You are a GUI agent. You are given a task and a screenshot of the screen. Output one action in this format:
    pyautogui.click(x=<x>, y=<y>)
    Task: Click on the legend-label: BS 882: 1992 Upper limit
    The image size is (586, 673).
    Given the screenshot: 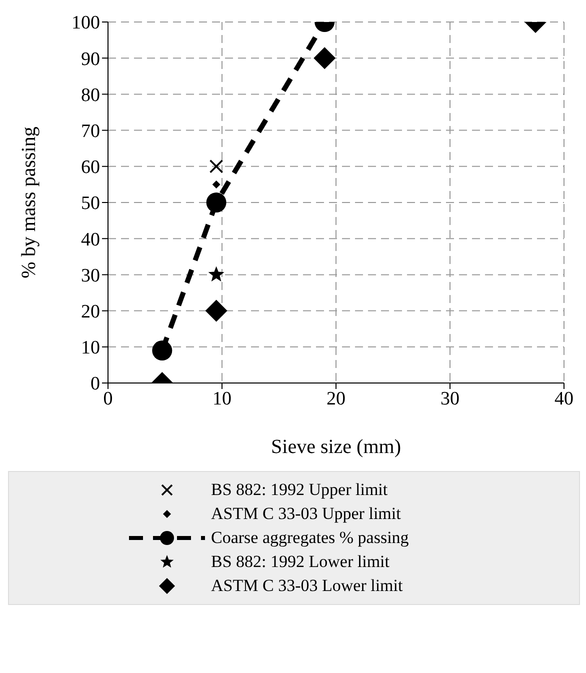 What is the action you would take?
    pyautogui.click(x=300, y=490)
    